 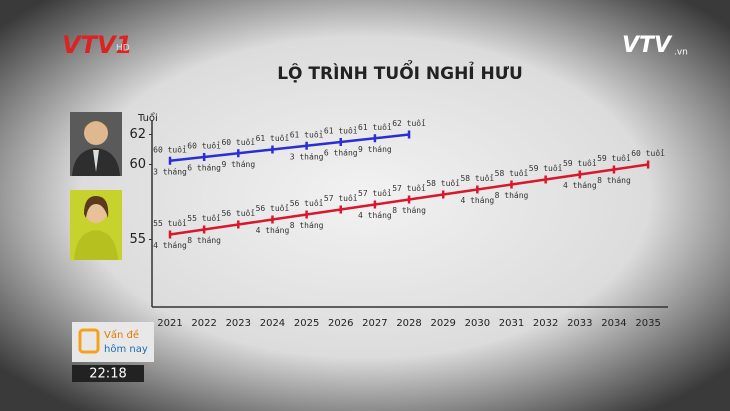 I want to click on x-tick-label: 2024, so click(x=272, y=323).